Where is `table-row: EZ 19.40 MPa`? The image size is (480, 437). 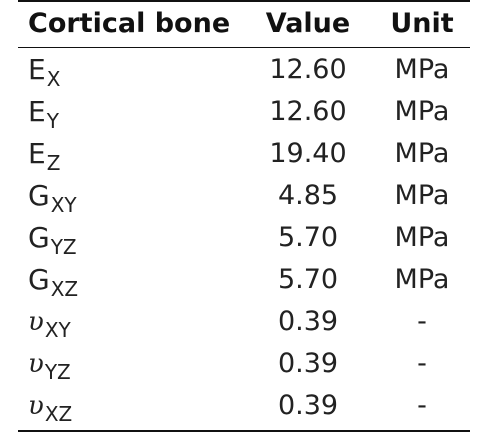
table-row: EZ 19.40 MPa is located at coordinates (240, 154).